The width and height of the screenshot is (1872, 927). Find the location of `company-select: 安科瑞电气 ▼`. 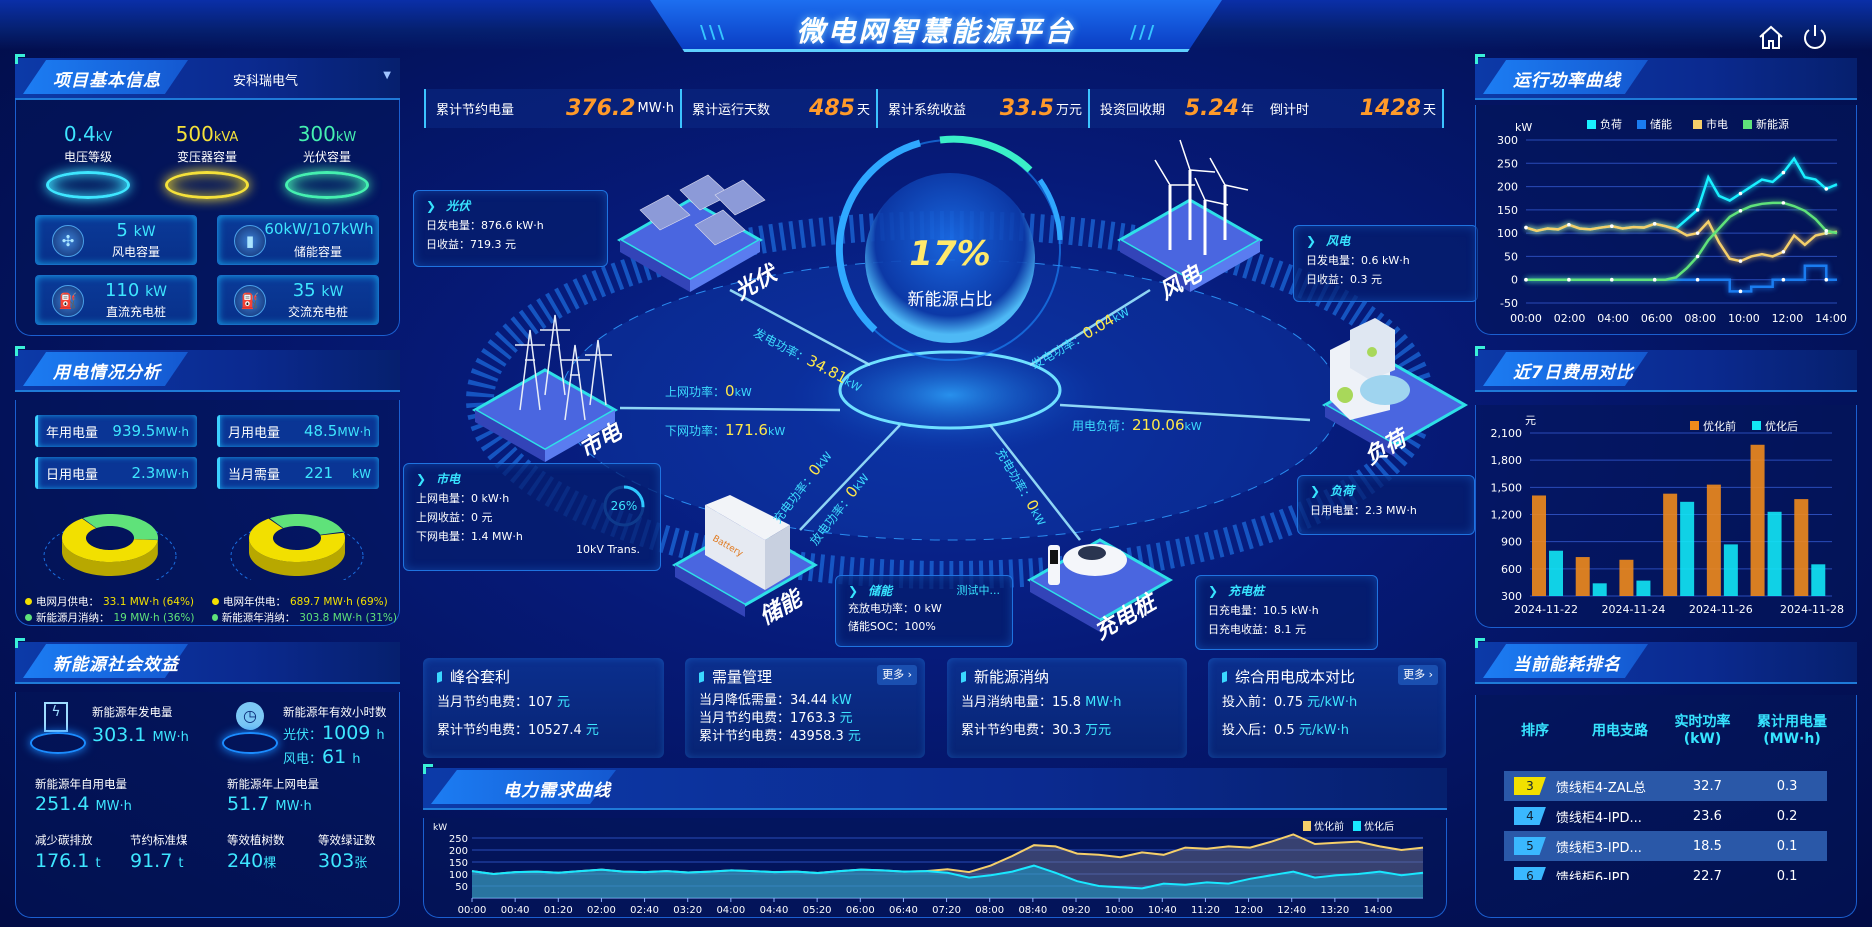

company-select: 安科瑞电气 ▼ is located at coordinates (318, 79).